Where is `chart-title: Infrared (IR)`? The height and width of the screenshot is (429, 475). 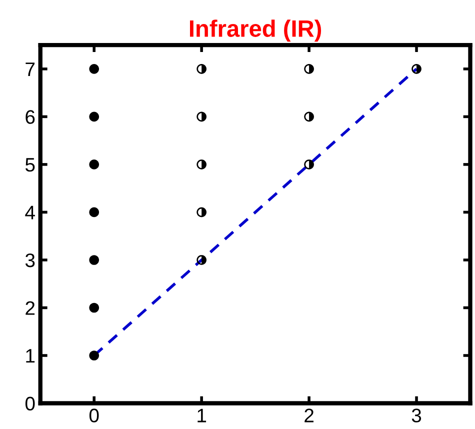 chart-title: Infrared (IR) is located at coordinates (256, 31).